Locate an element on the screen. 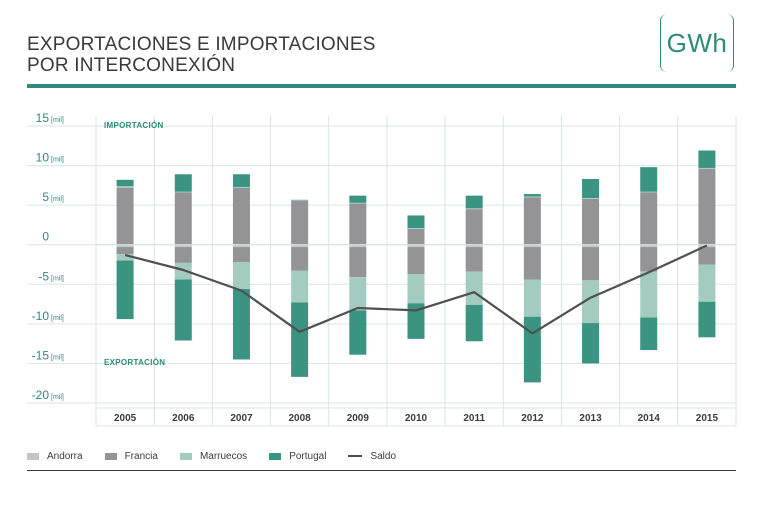 This screenshot has height=507, width=766. title-divider is located at coordinates (381, 86).